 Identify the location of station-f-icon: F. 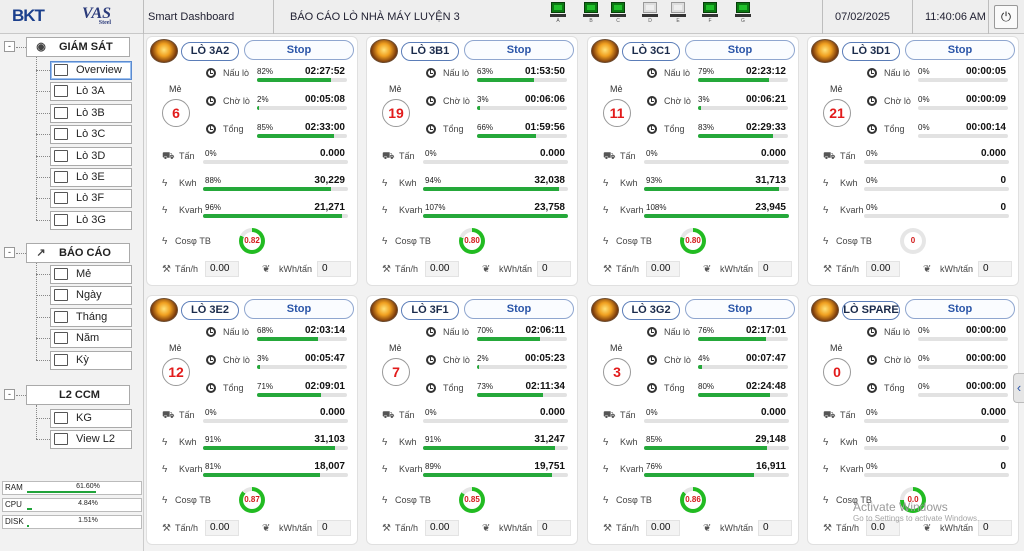
(710, 13).